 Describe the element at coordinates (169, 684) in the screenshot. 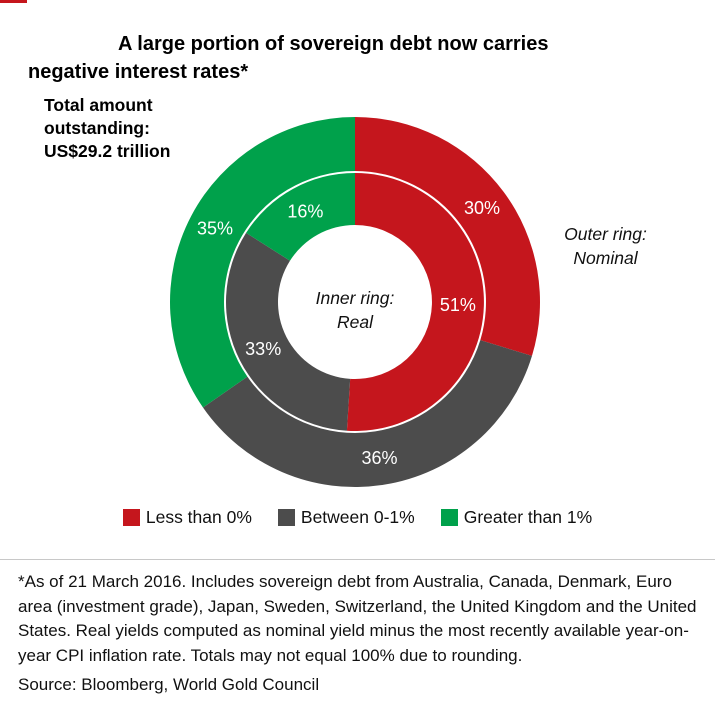

I see `source-text: Source: Bloomberg, World Gold Council` at that location.